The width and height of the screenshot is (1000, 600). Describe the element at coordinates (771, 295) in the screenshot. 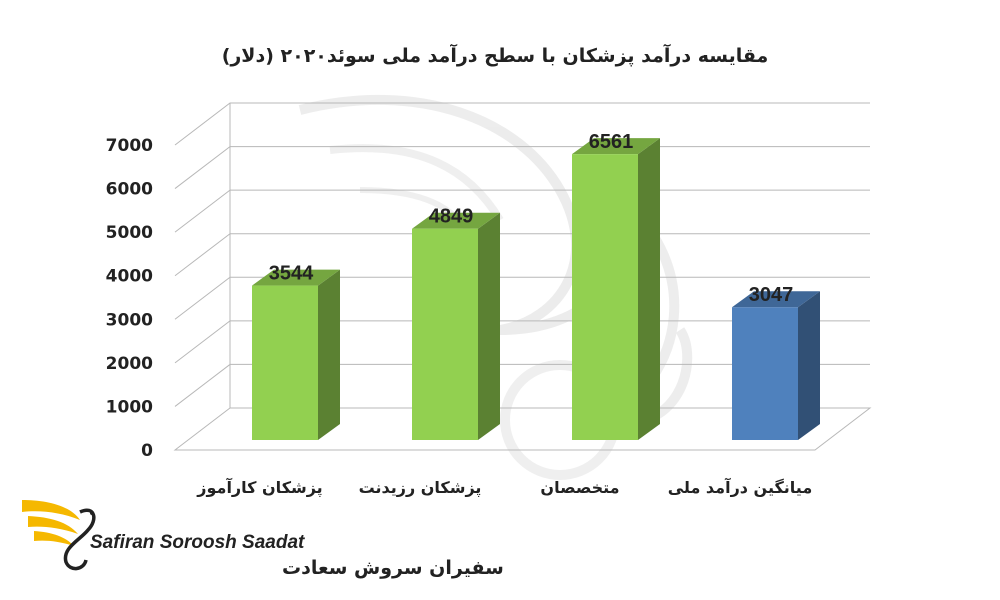

I see `data-label: 3047` at that location.